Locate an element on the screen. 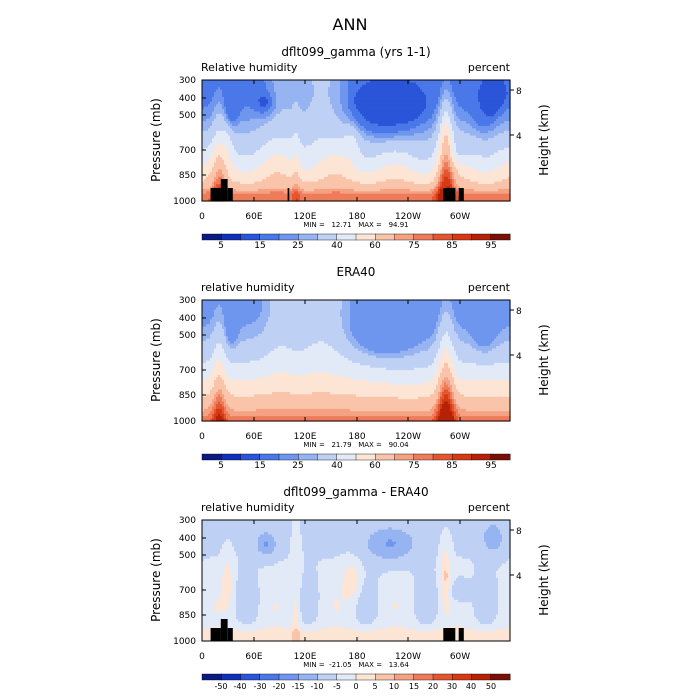  contour-plot is located at coordinates (358, 141).